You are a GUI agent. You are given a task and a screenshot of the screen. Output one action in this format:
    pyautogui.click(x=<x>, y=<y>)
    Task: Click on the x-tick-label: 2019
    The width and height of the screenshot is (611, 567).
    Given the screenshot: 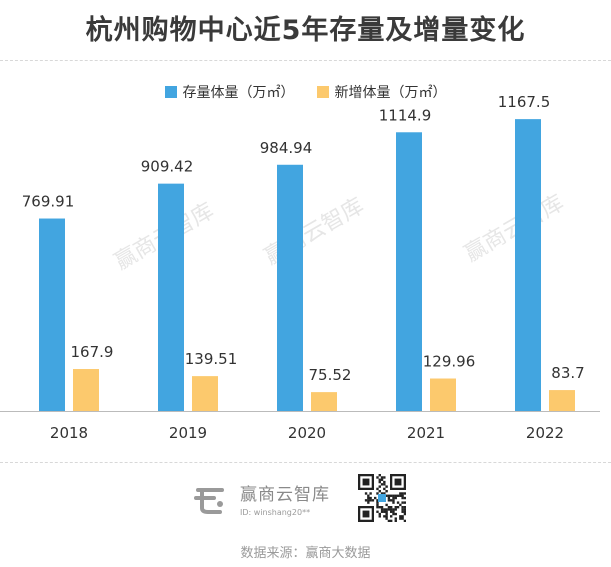 What is the action you would take?
    pyautogui.click(x=188, y=433)
    